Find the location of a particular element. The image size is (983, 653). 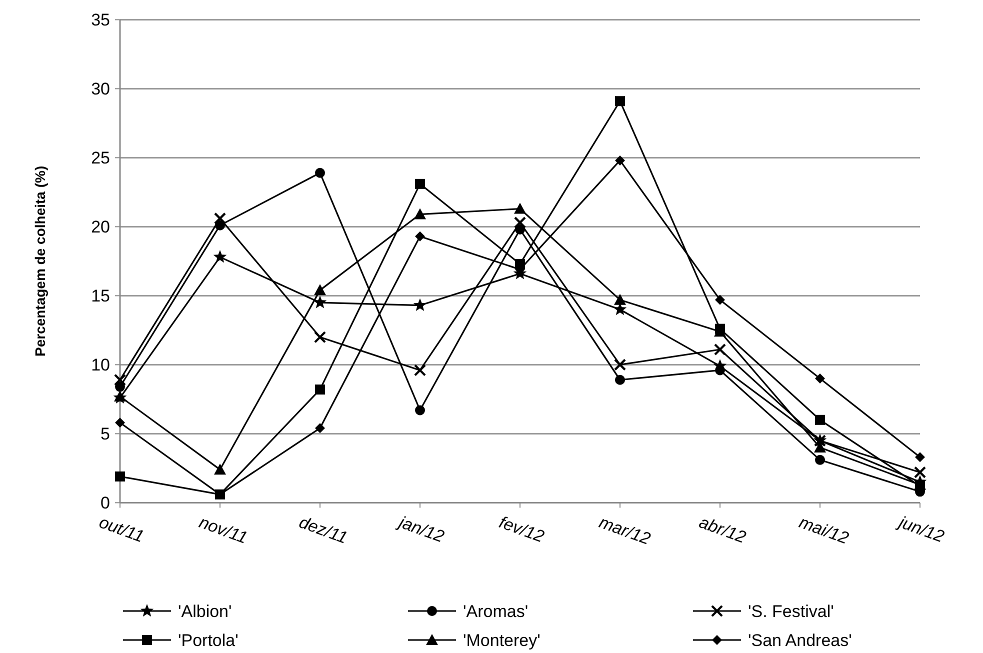

legend-label: 'Aromas' is located at coordinates (495, 611).